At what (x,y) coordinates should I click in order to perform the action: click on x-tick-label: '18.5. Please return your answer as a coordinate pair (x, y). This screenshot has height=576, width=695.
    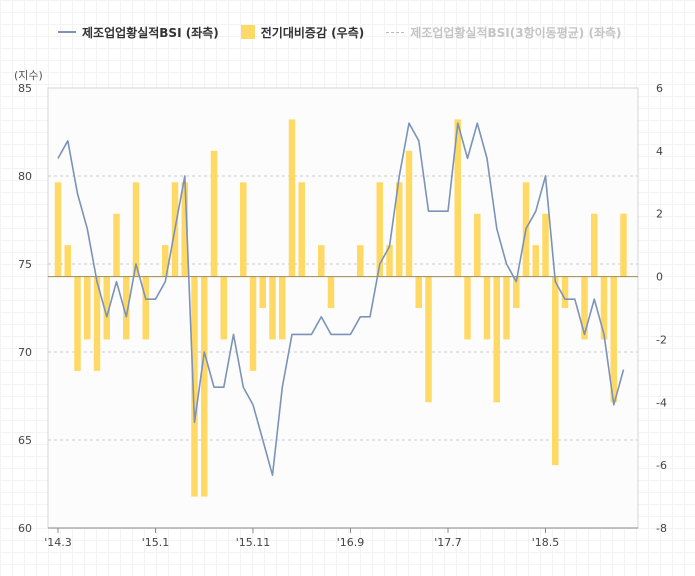
    Looking at the image, I should click on (546, 542).